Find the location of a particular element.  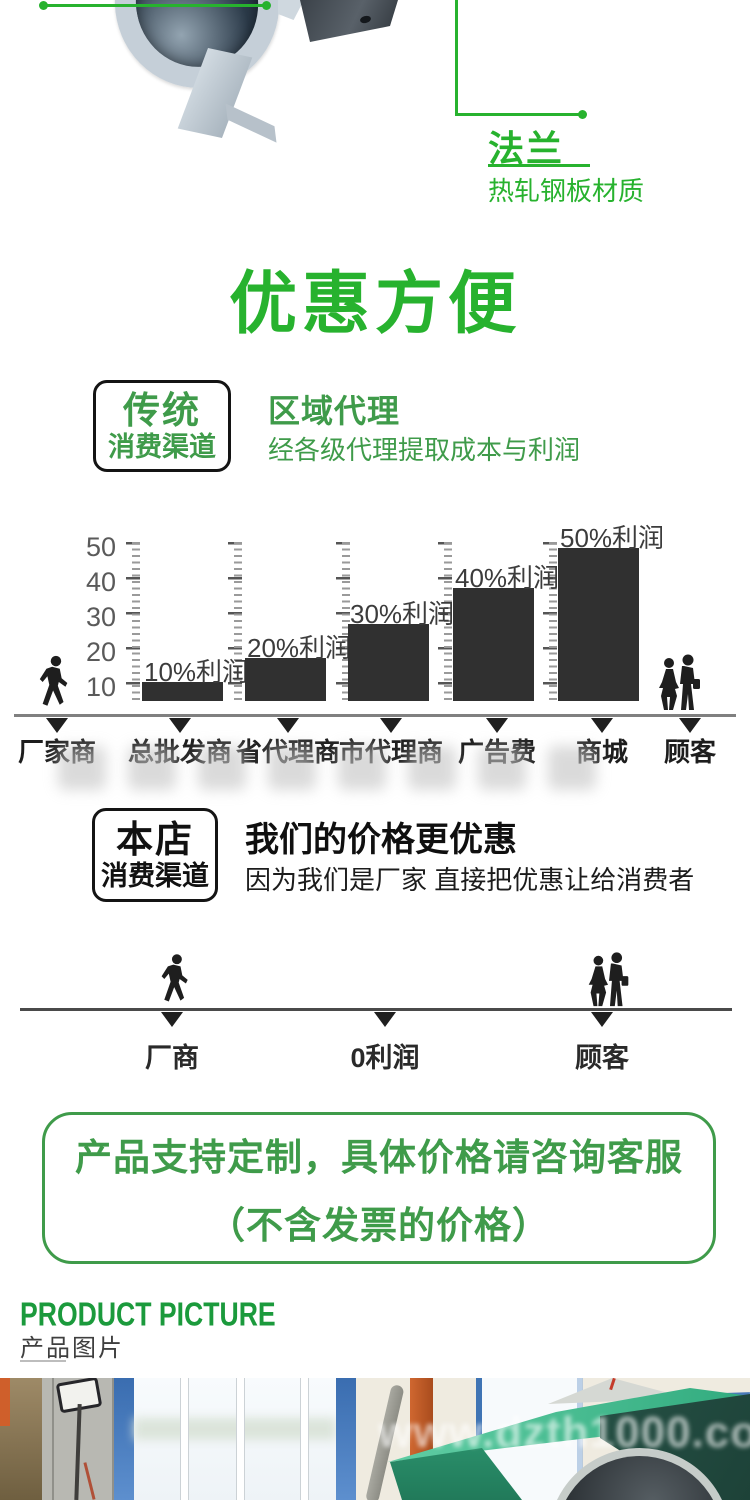

flow-label-factory: 厂商 is located at coordinates (172, 1058).